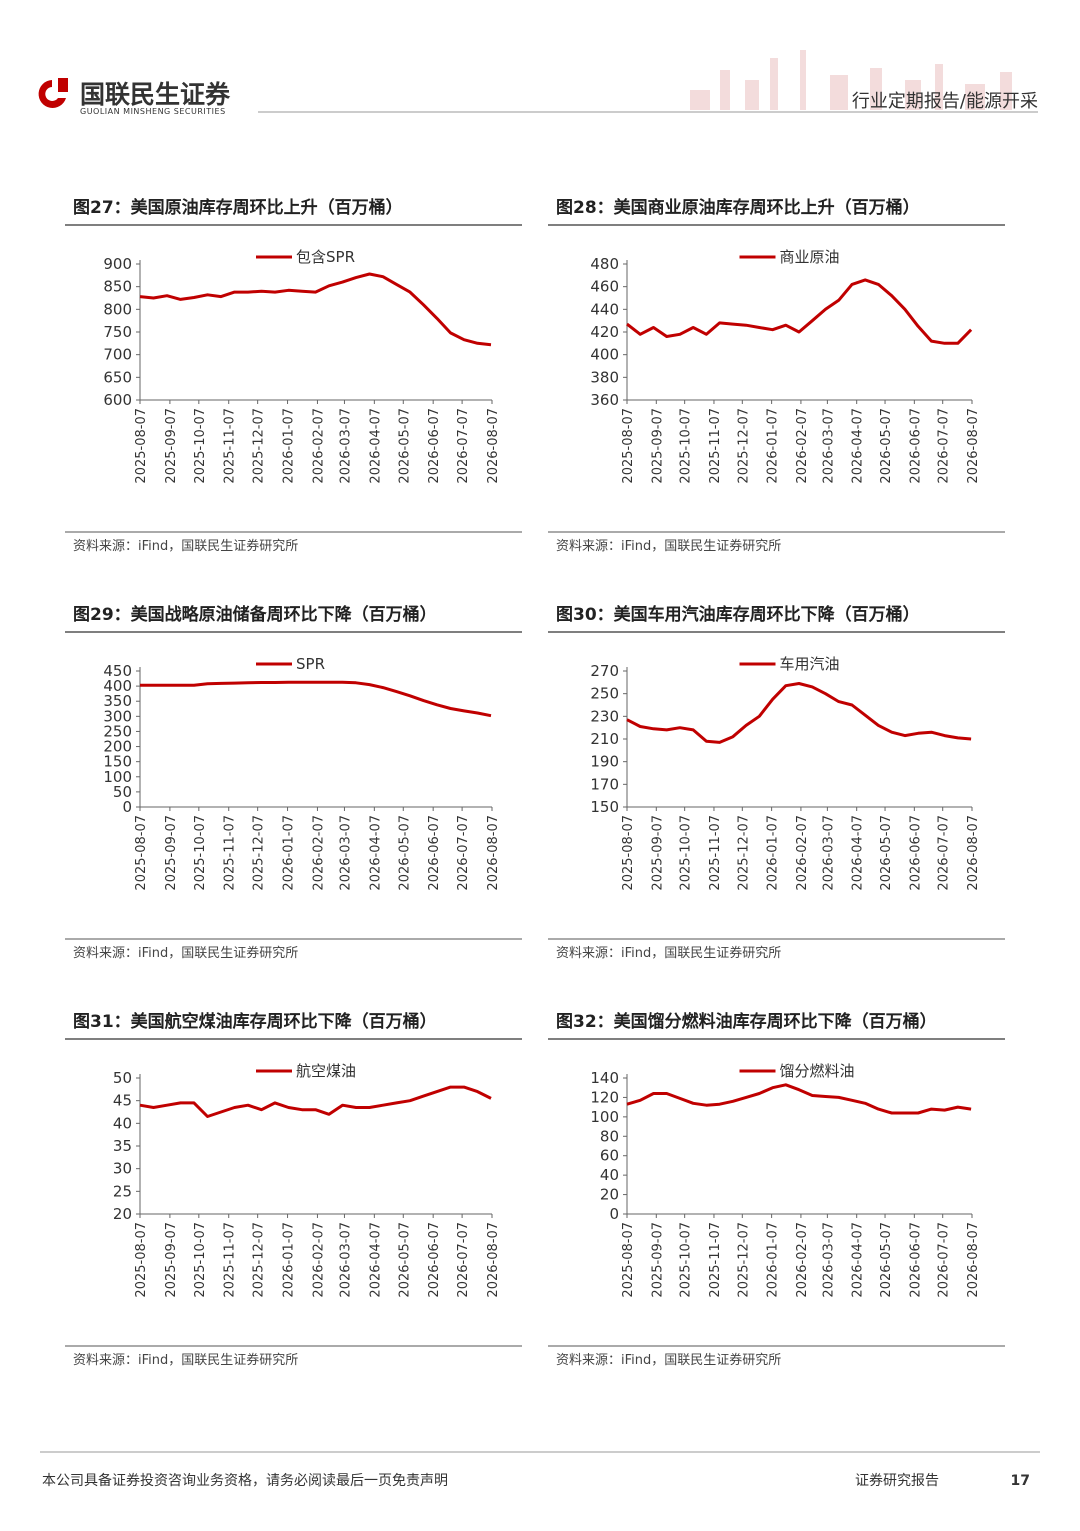 The image size is (1080, 1531). I want to click on y-tick-label: 650, so click(117, 377).